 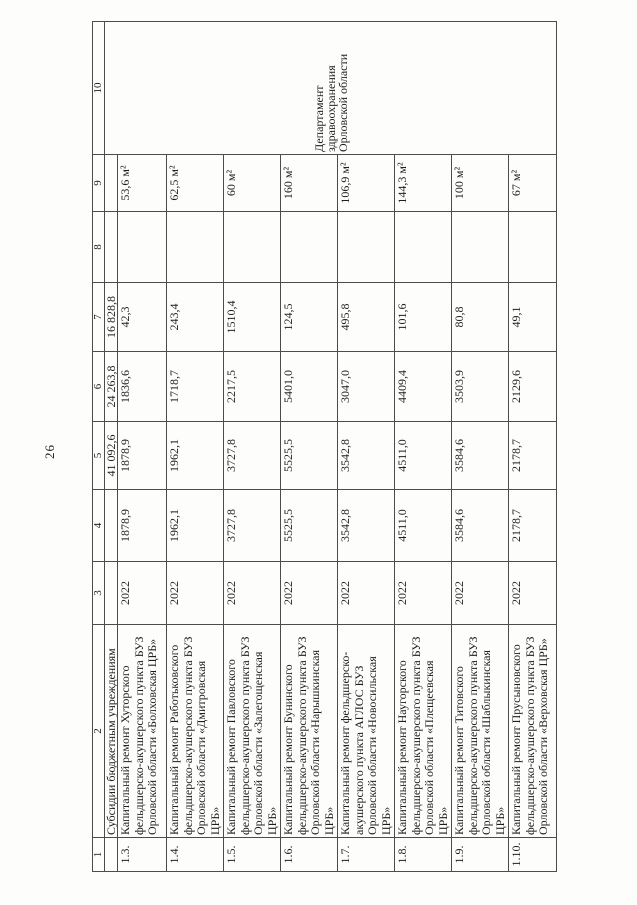 I want to click on amount-cell, so click(x=111, y=525).